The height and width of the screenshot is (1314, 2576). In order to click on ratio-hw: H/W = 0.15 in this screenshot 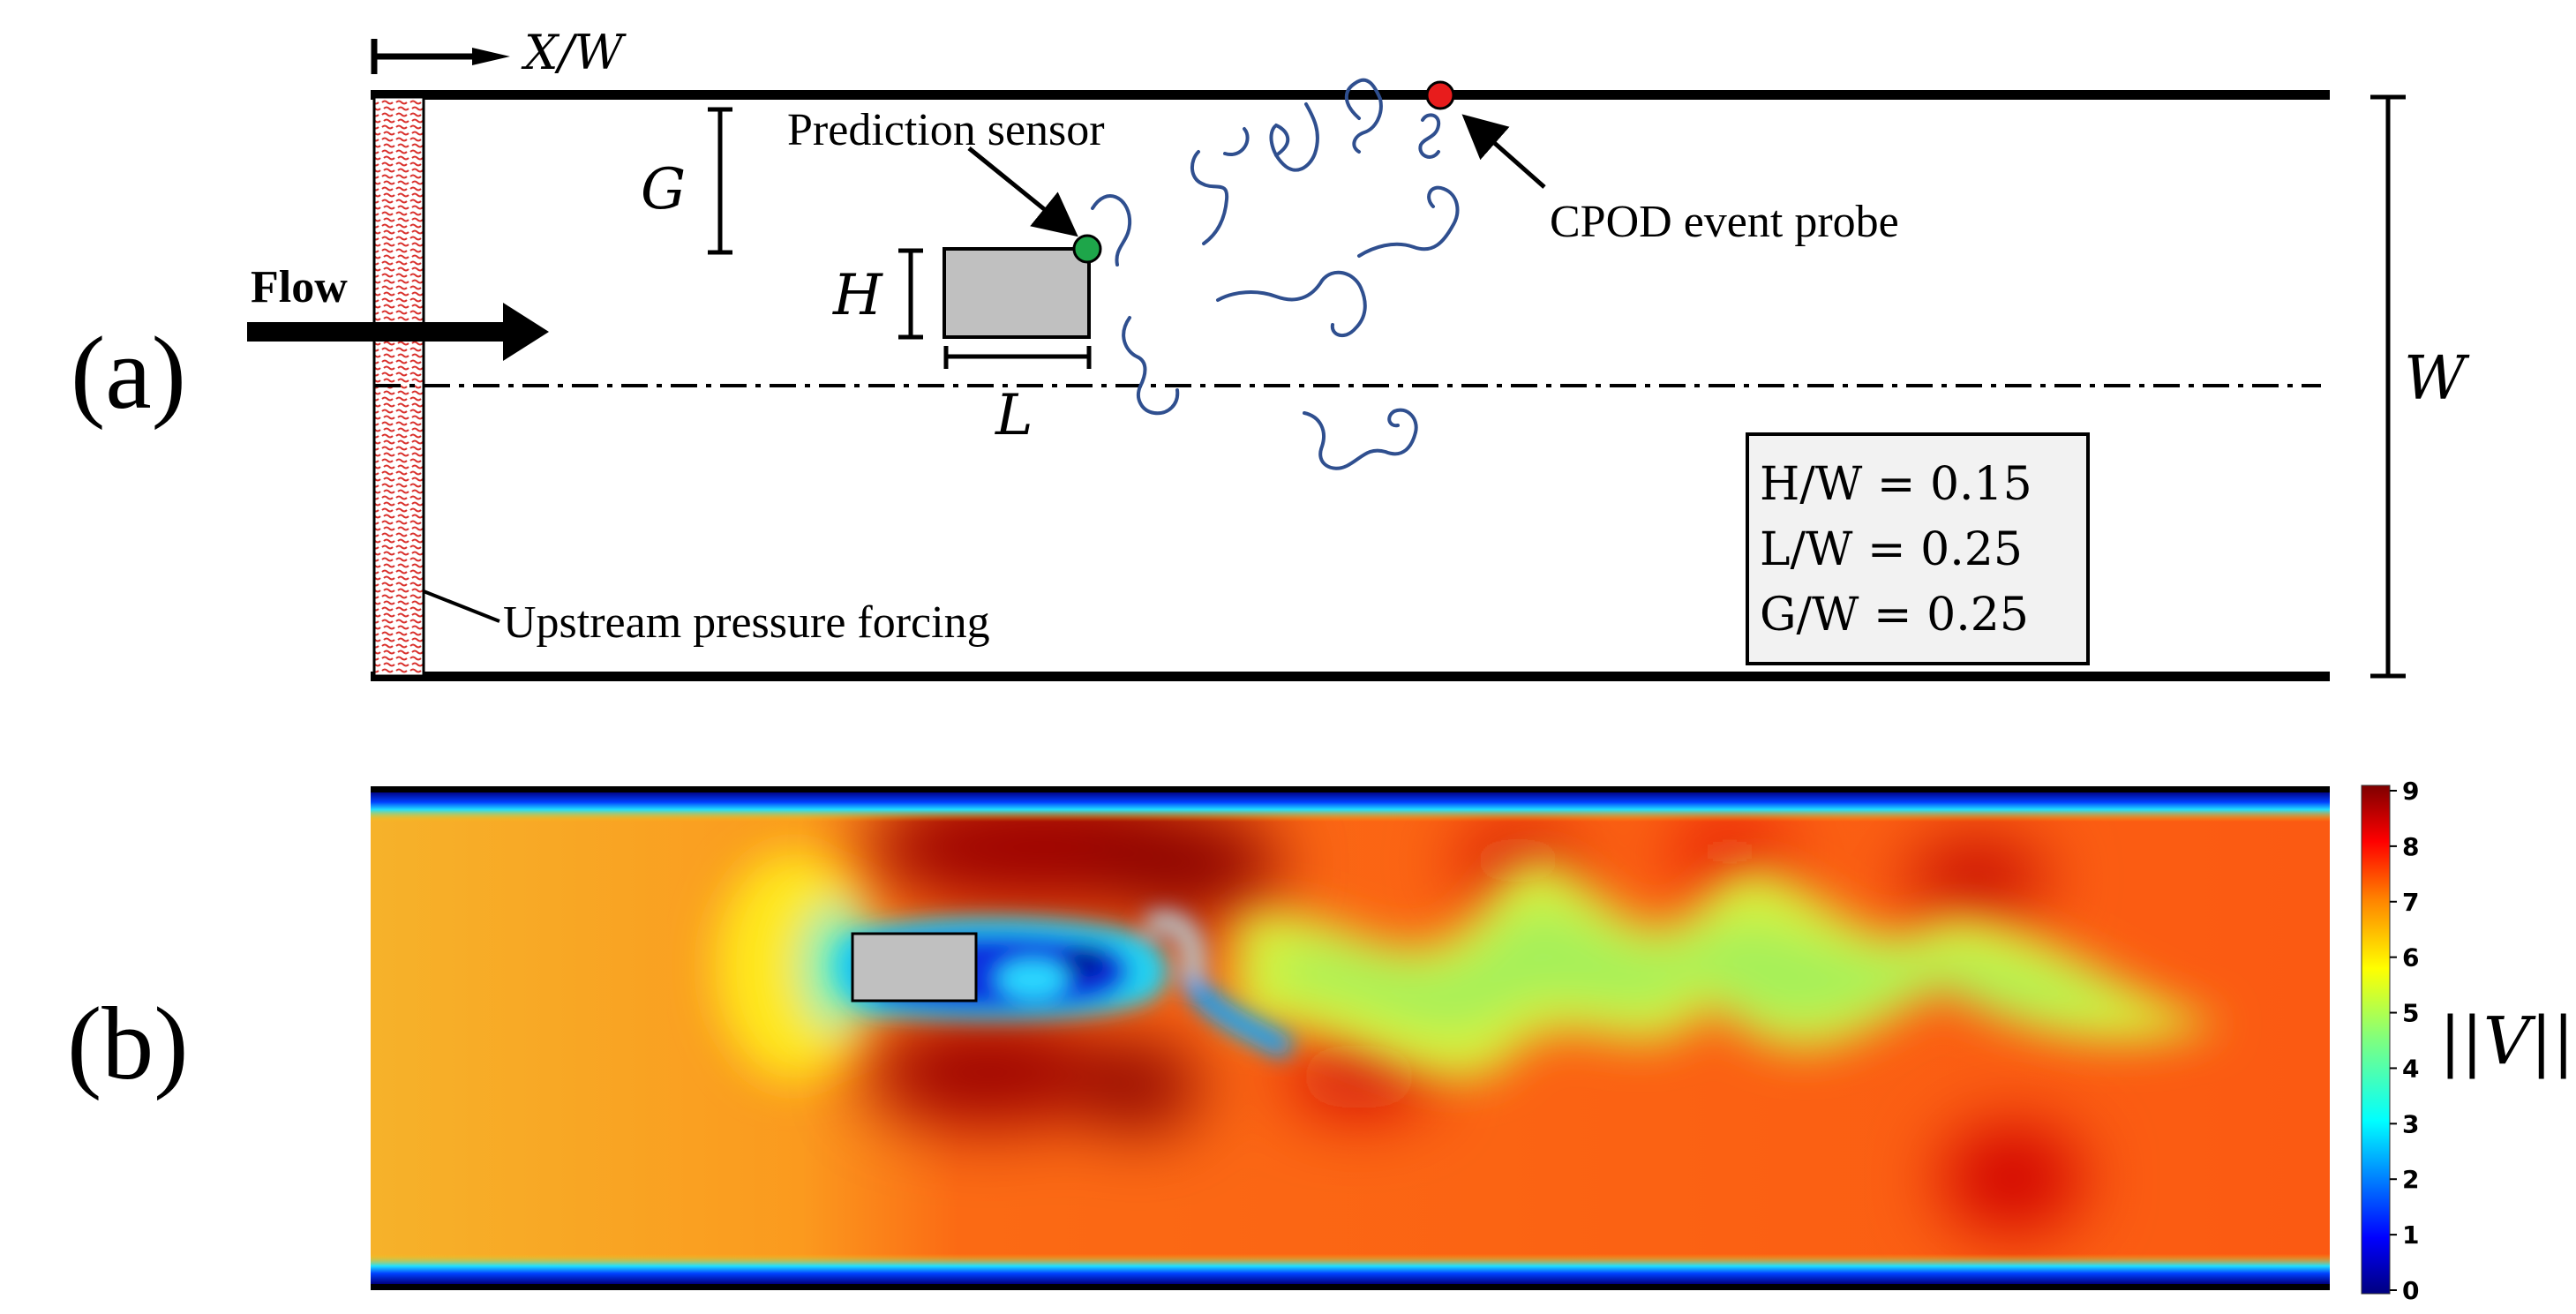, I will do `click(1896, 484)`.